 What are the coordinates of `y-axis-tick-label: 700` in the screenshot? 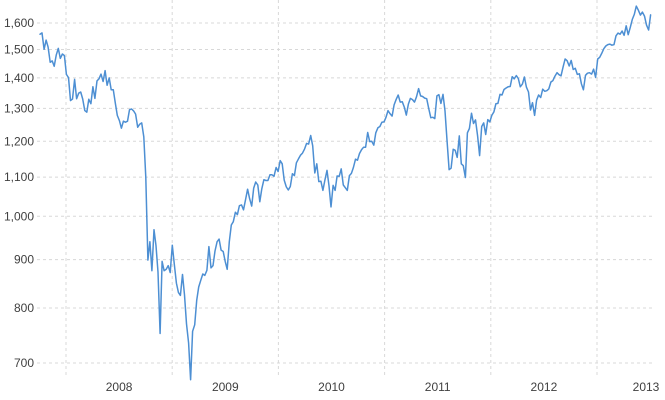 It's located at (24, 363).